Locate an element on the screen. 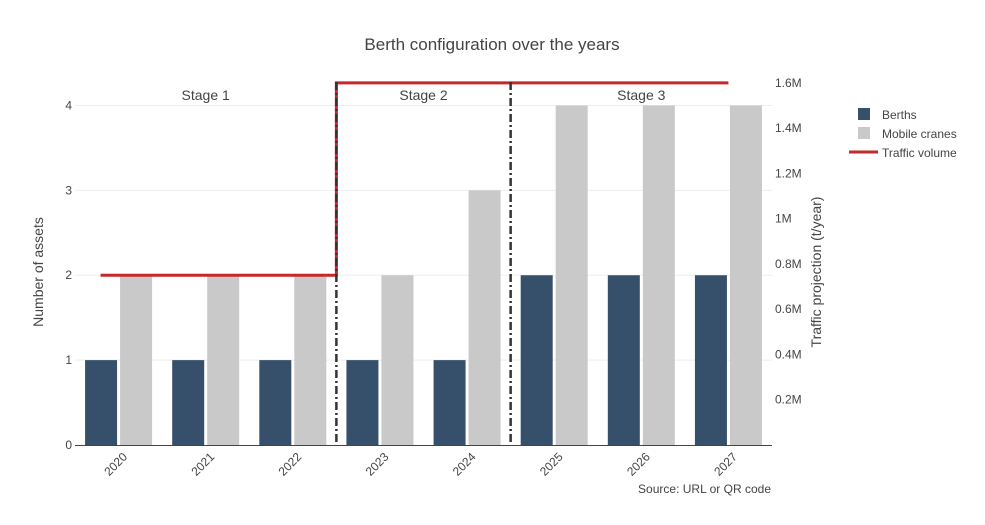 The image size is (985, 525). y-right-tick-label: 0.4M is located at coordinates (788, 354).